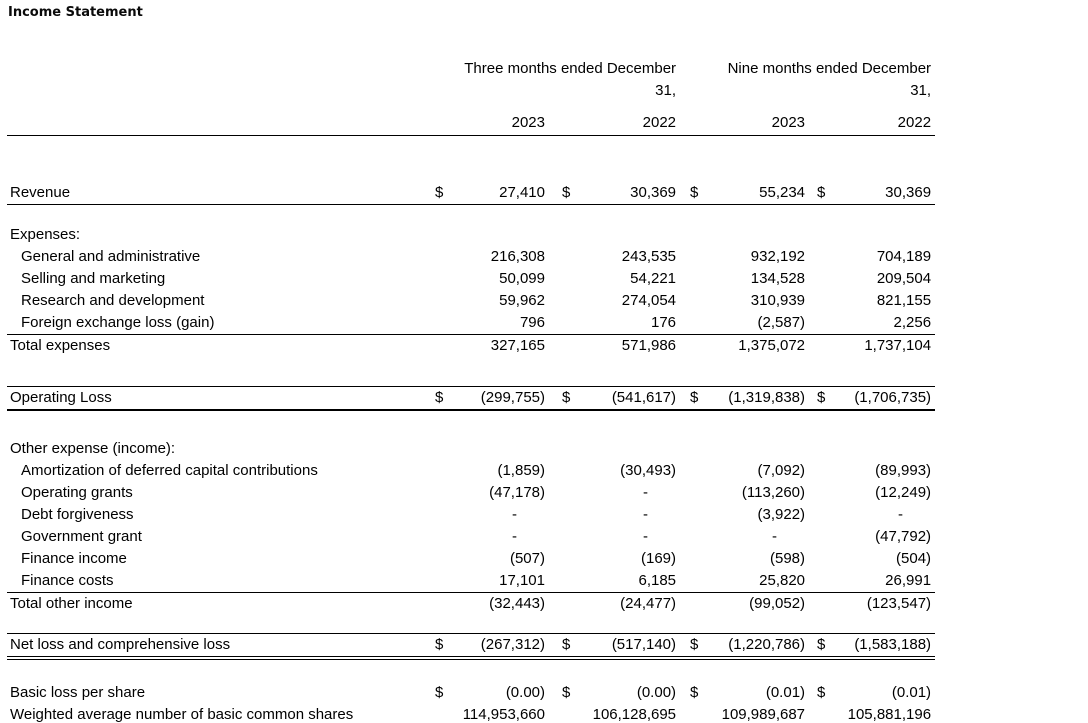  Describe the element at coordinates (767, 644) in the screenshot. I see `value-text: (1,220,786)` at that location.